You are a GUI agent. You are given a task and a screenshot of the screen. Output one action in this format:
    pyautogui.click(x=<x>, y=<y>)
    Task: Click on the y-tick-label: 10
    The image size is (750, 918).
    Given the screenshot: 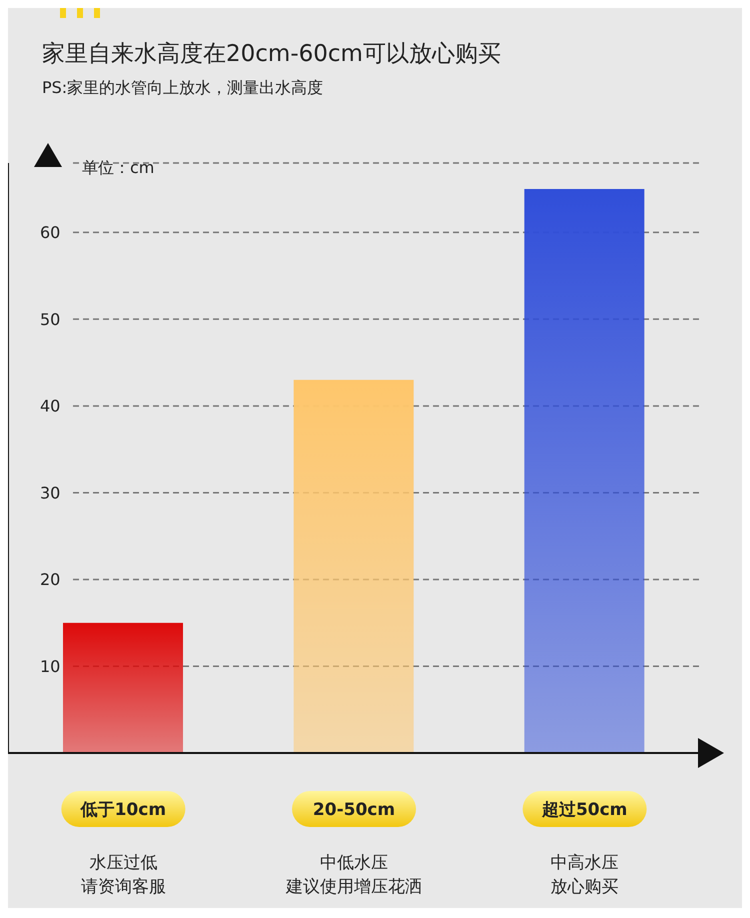 What is the action you would take?
    pyautogui.click(x=50, y=666)
    